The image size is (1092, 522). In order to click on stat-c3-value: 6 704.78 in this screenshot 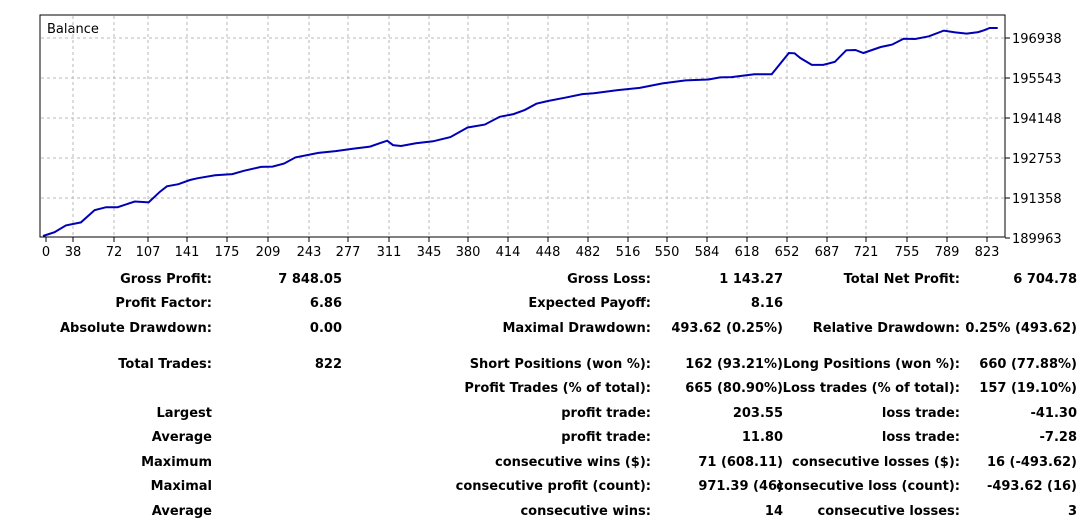, I will do `click(1045, 279)`.